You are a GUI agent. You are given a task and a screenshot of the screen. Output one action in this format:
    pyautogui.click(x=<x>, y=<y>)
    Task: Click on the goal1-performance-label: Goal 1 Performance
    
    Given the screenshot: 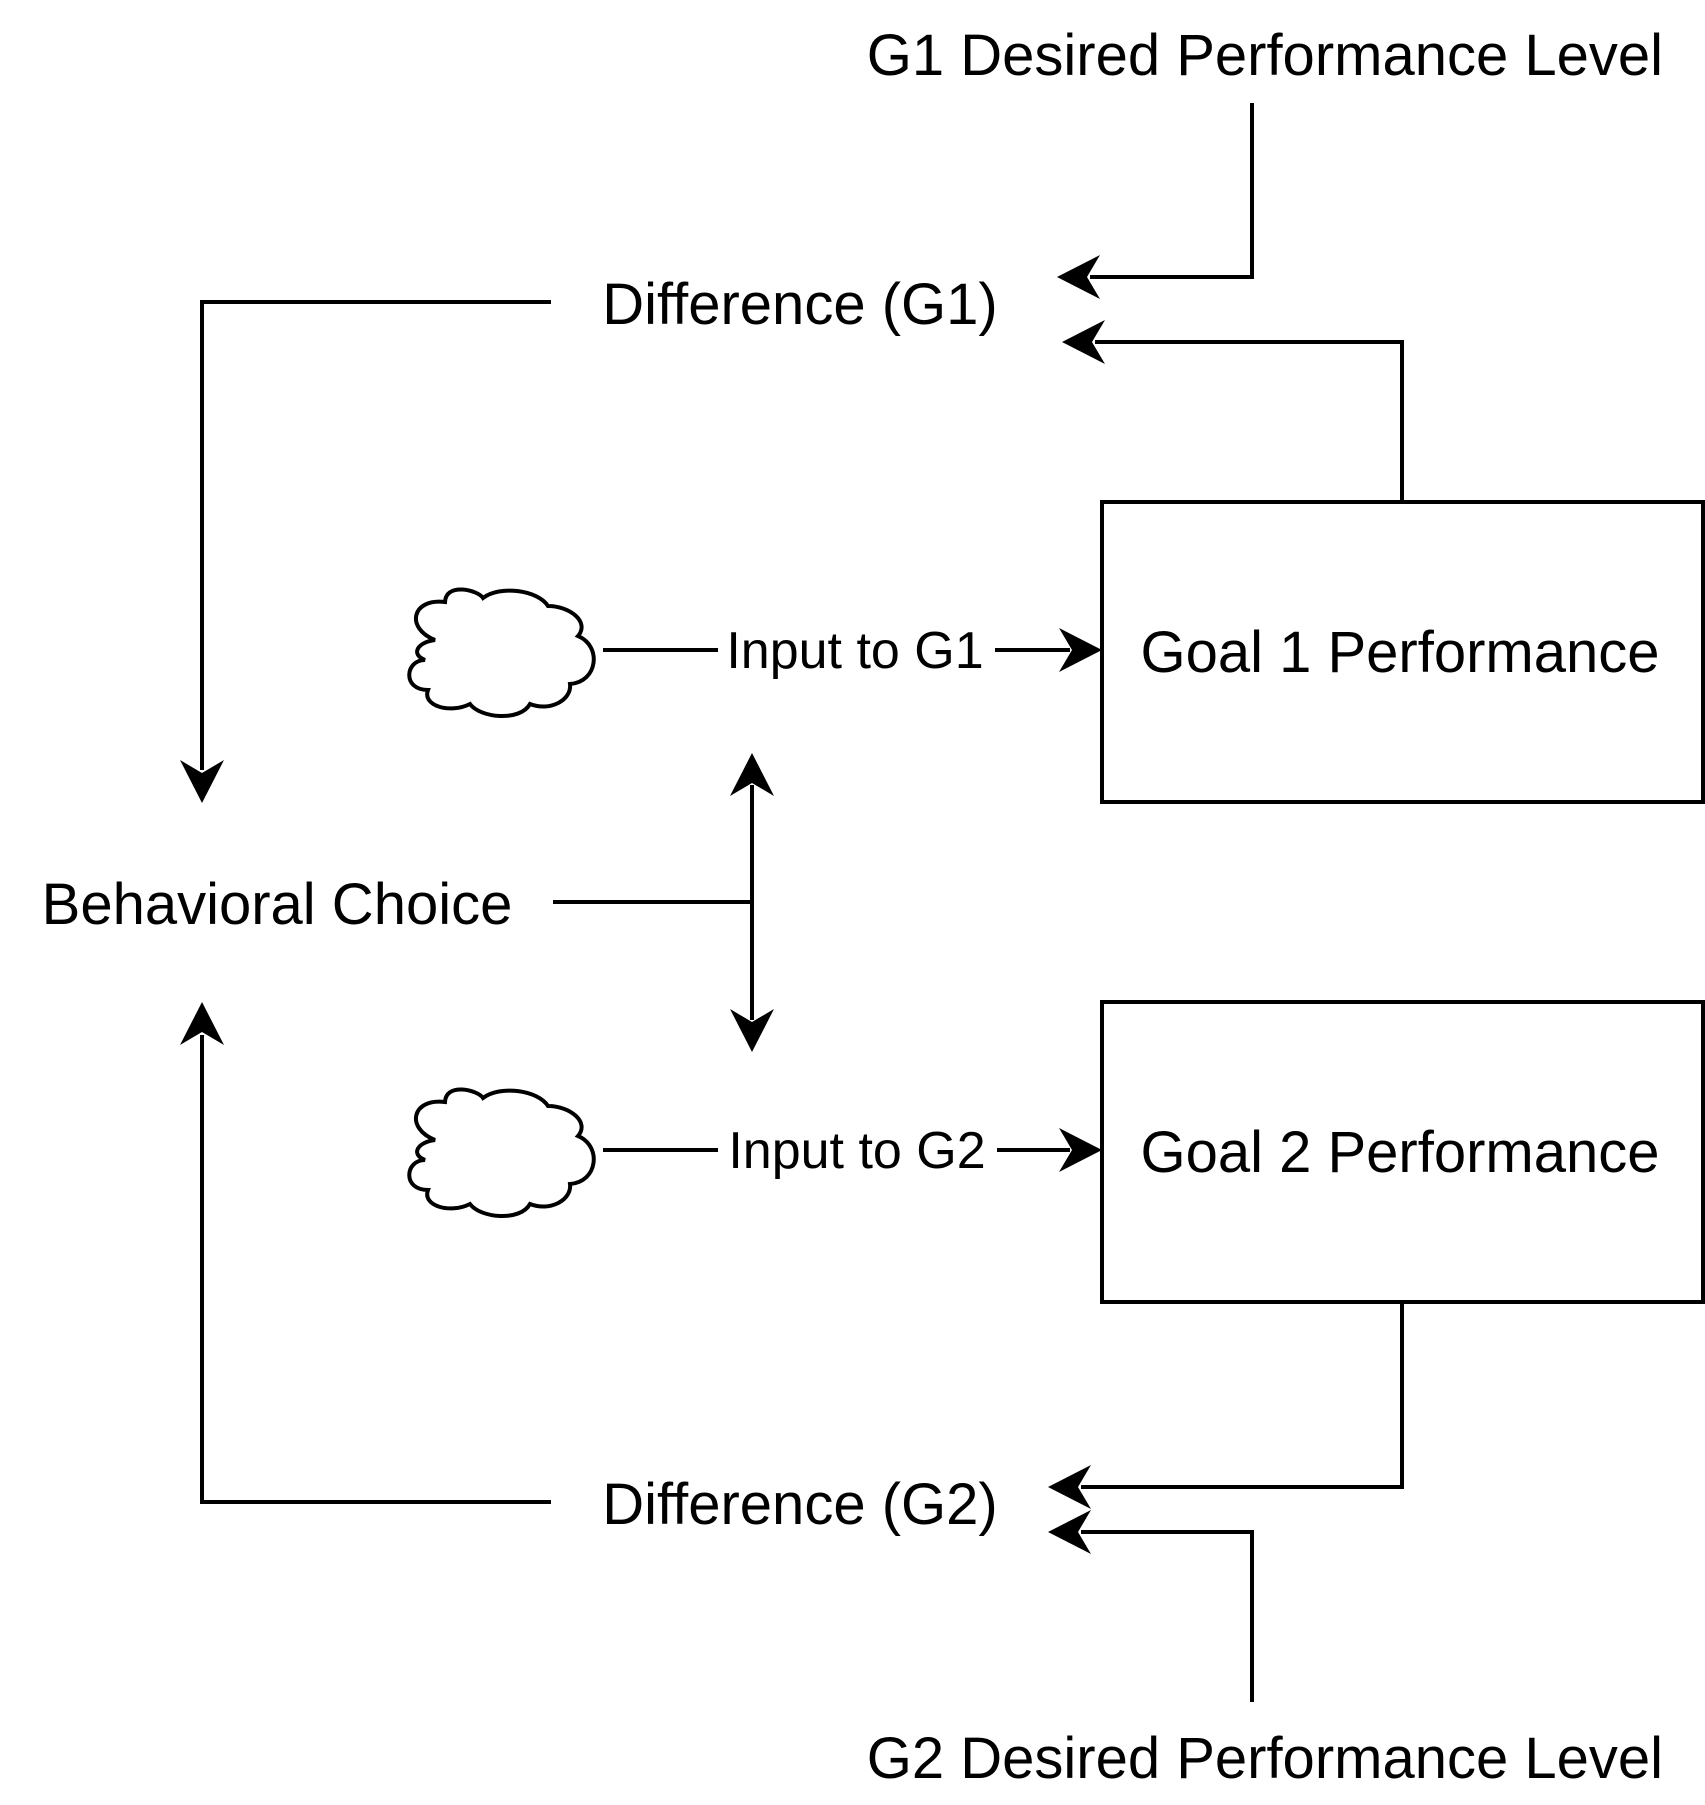 What is the action you would take?
    pyautogui.click(x=1399, y=652)
    